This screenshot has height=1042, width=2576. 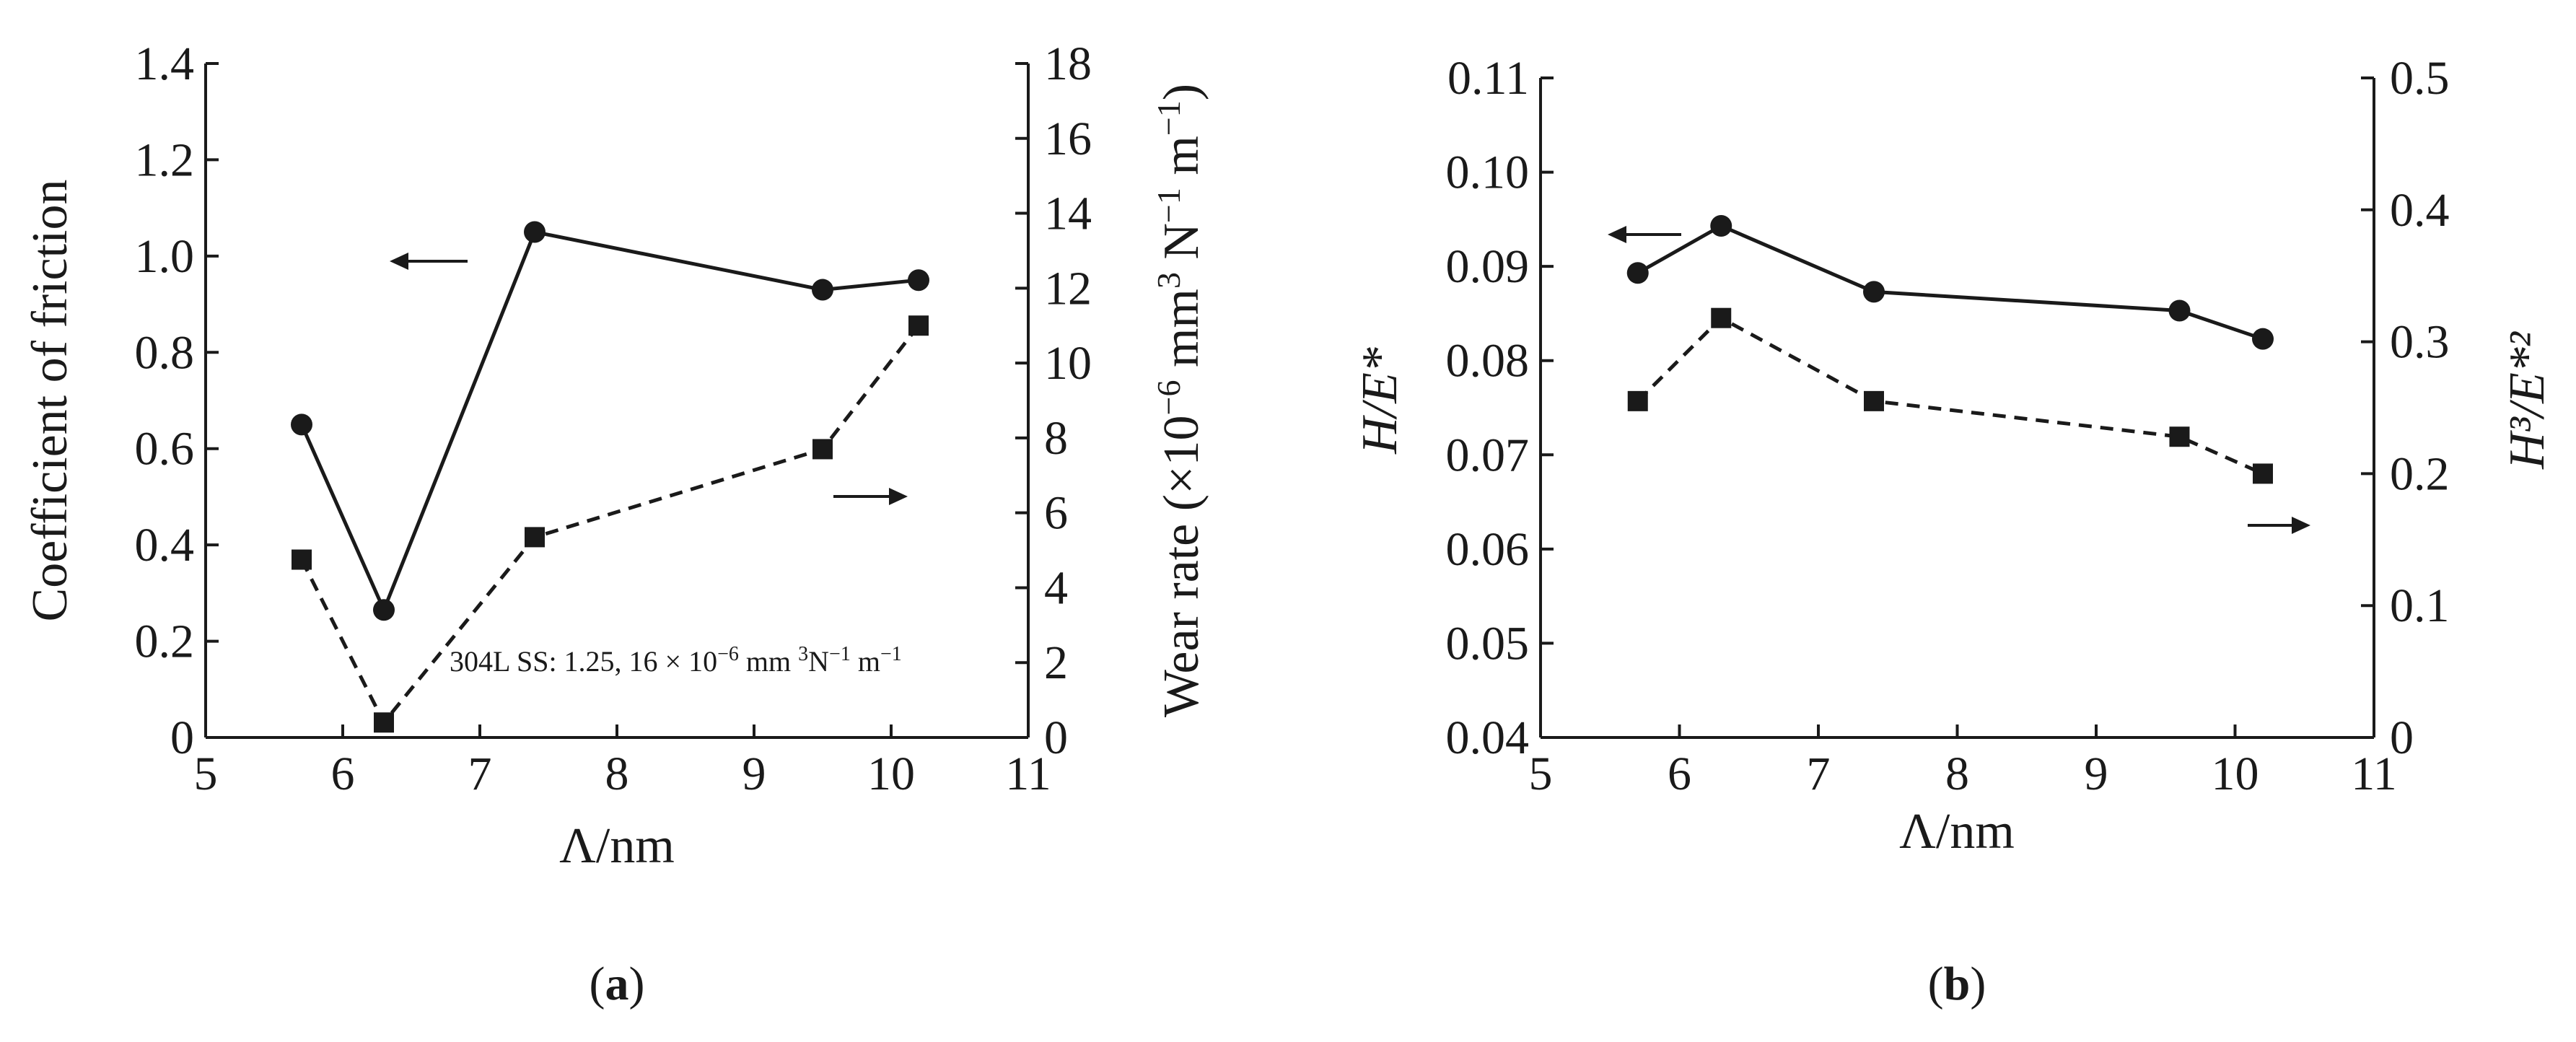 What do you see at coordinates (1819, 774) in the screenshot?
I see `chart-b-x-tick-label: 7` at bounding box center [1819, 774].